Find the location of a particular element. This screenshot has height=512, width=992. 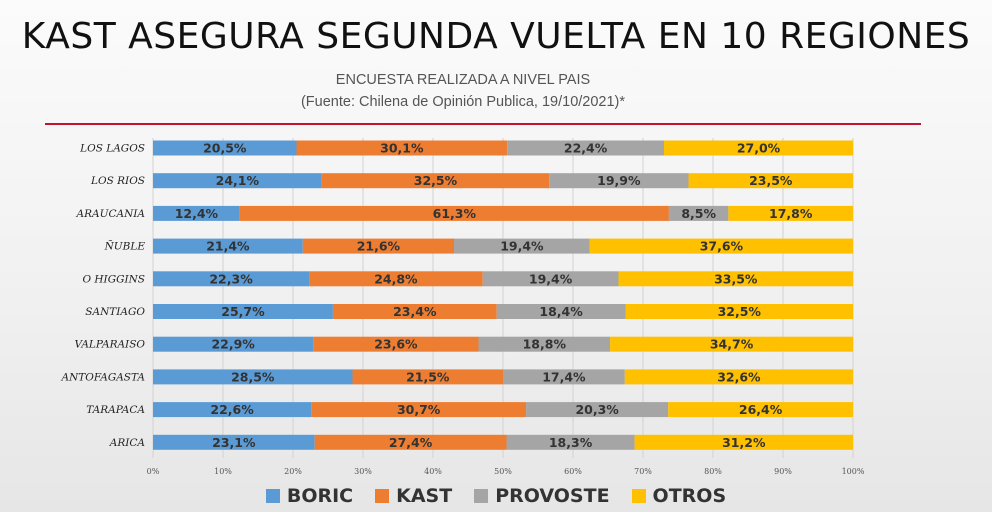

data-label: 21,4% is located at coordinates (228, 246).